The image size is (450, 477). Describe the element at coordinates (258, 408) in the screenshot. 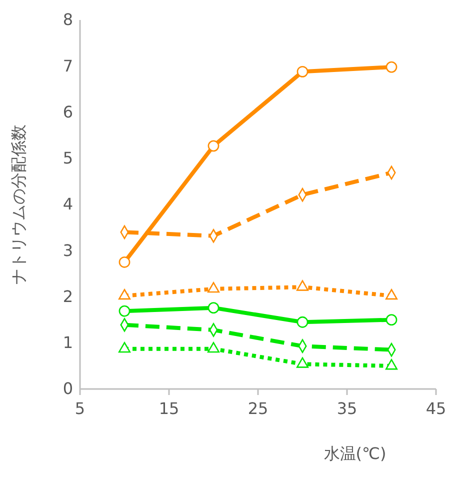

I see `x-tick-label: 25` at that location.